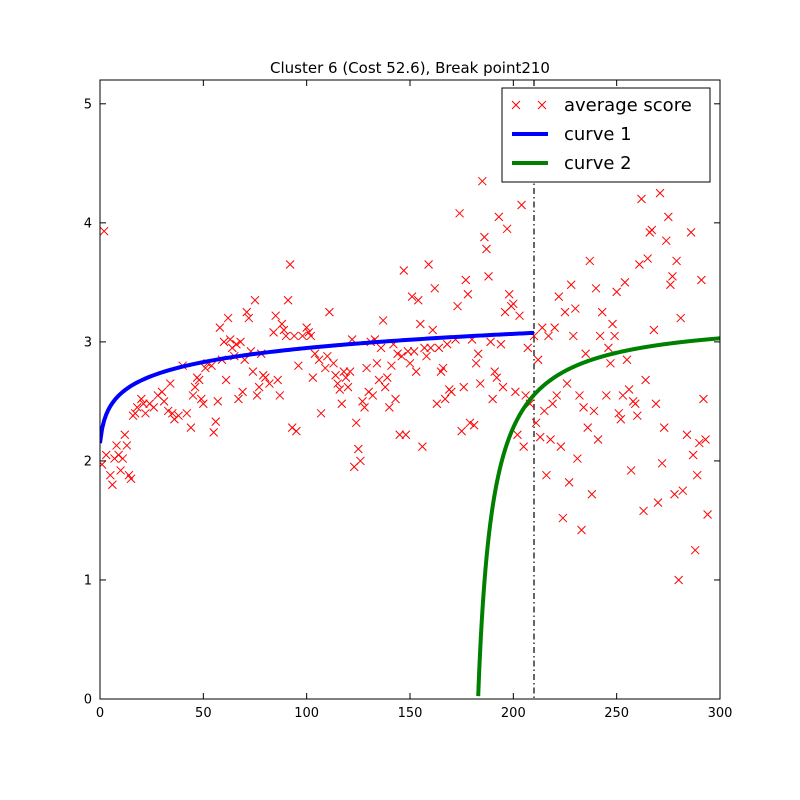  Describe the element at coordinates (88, 700) in the screenshot. I see `y-tick-label: 0` at that location.